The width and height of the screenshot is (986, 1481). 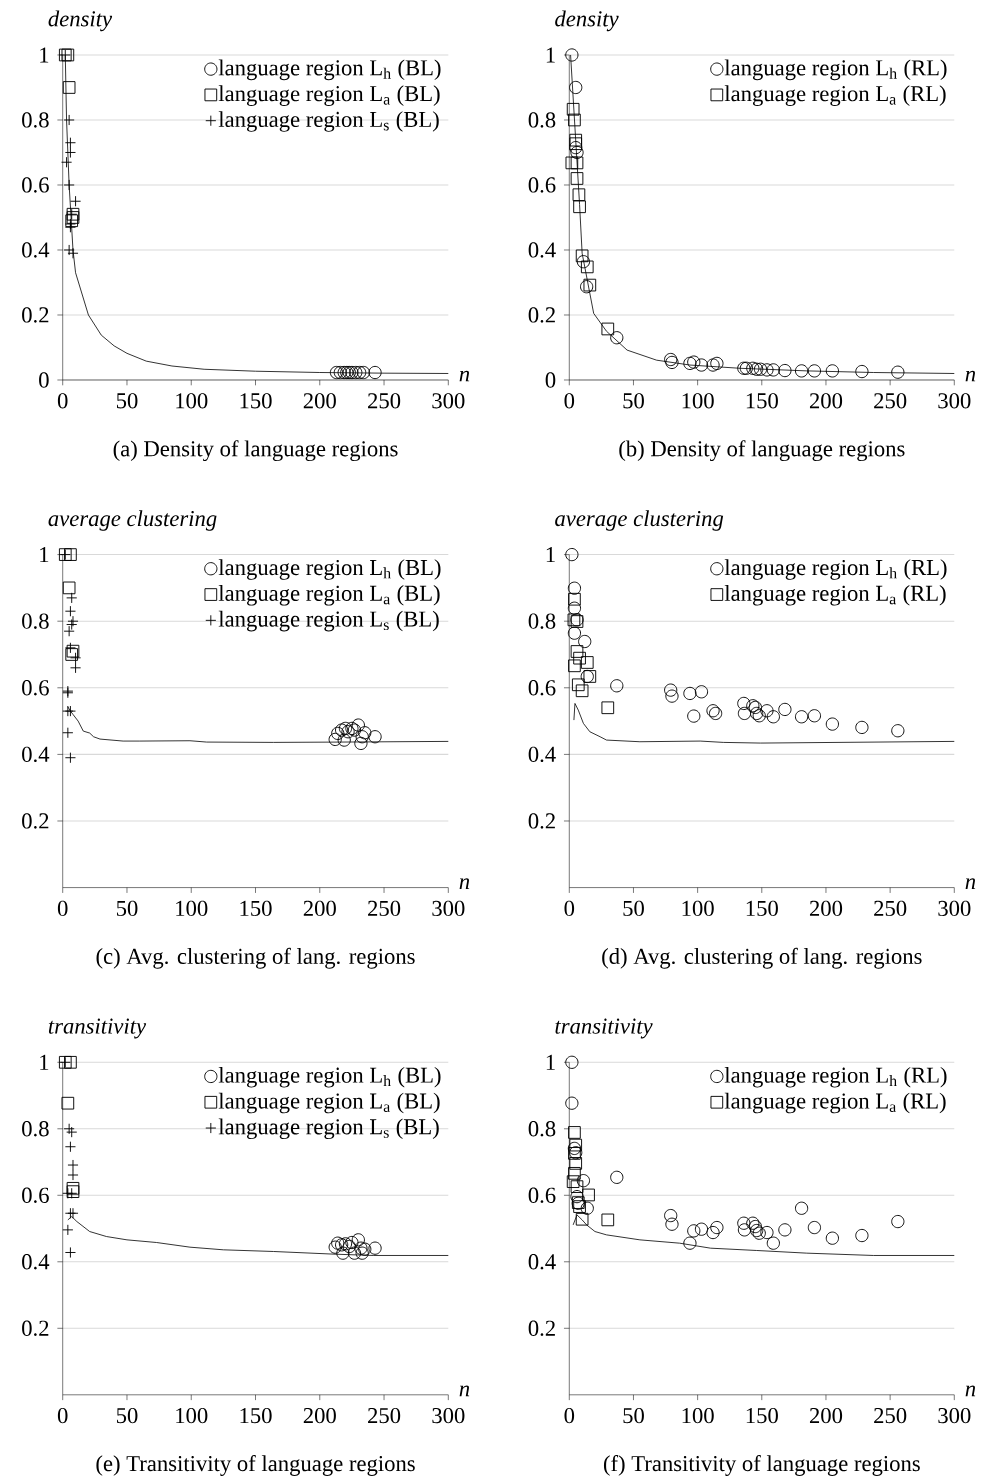 What do you see at coordinates (639, 520) in the screenshot?
I see `y-axis-title: average clustering` at bounding box center [639, 520].